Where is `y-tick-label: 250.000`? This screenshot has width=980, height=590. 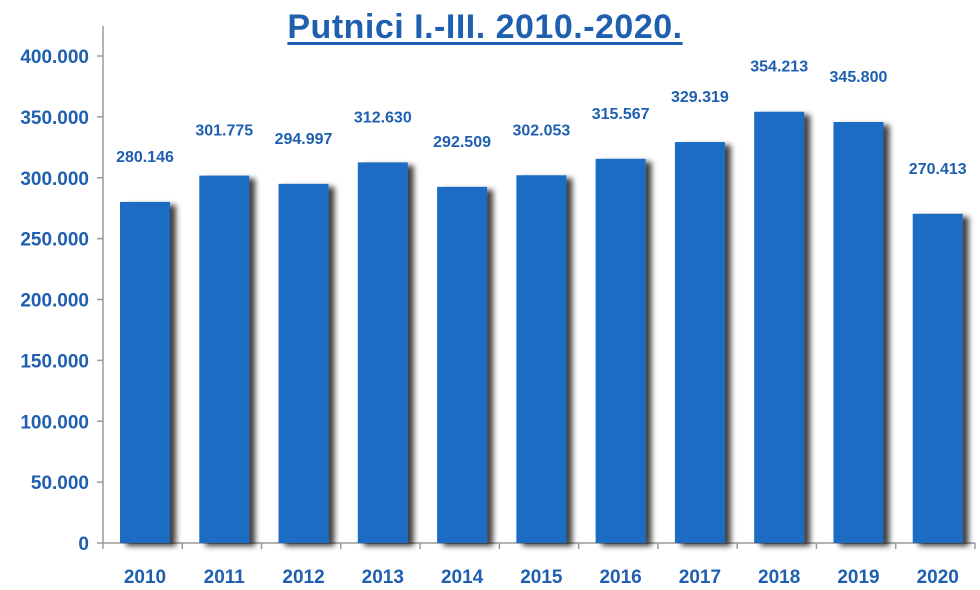
y-tick-label: 250.000 is located at coordinates (54, 240).